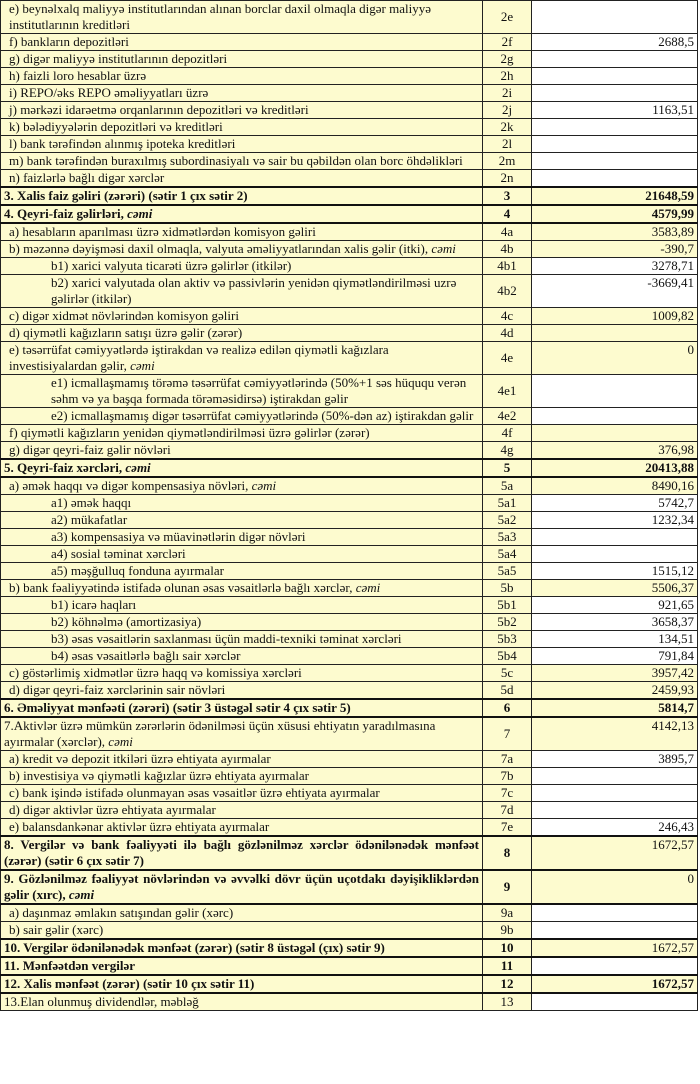 The image size is (700, 1084). What do you see at coordinates (507, 76) in the screenshot?
I see `row-code: 2h` at bounding box center [507, 76].